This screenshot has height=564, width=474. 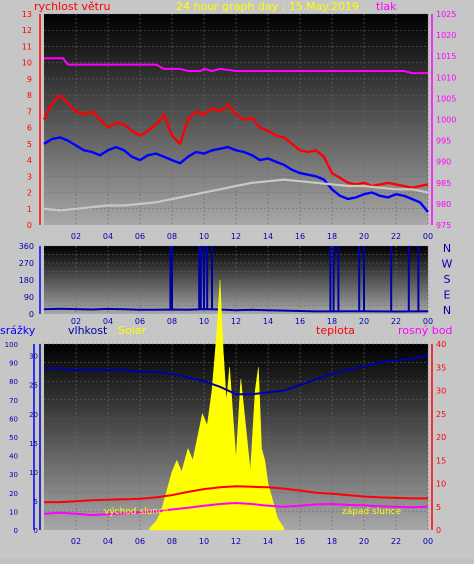 I want to click on direction-series-line, so click(x=236, y=310).